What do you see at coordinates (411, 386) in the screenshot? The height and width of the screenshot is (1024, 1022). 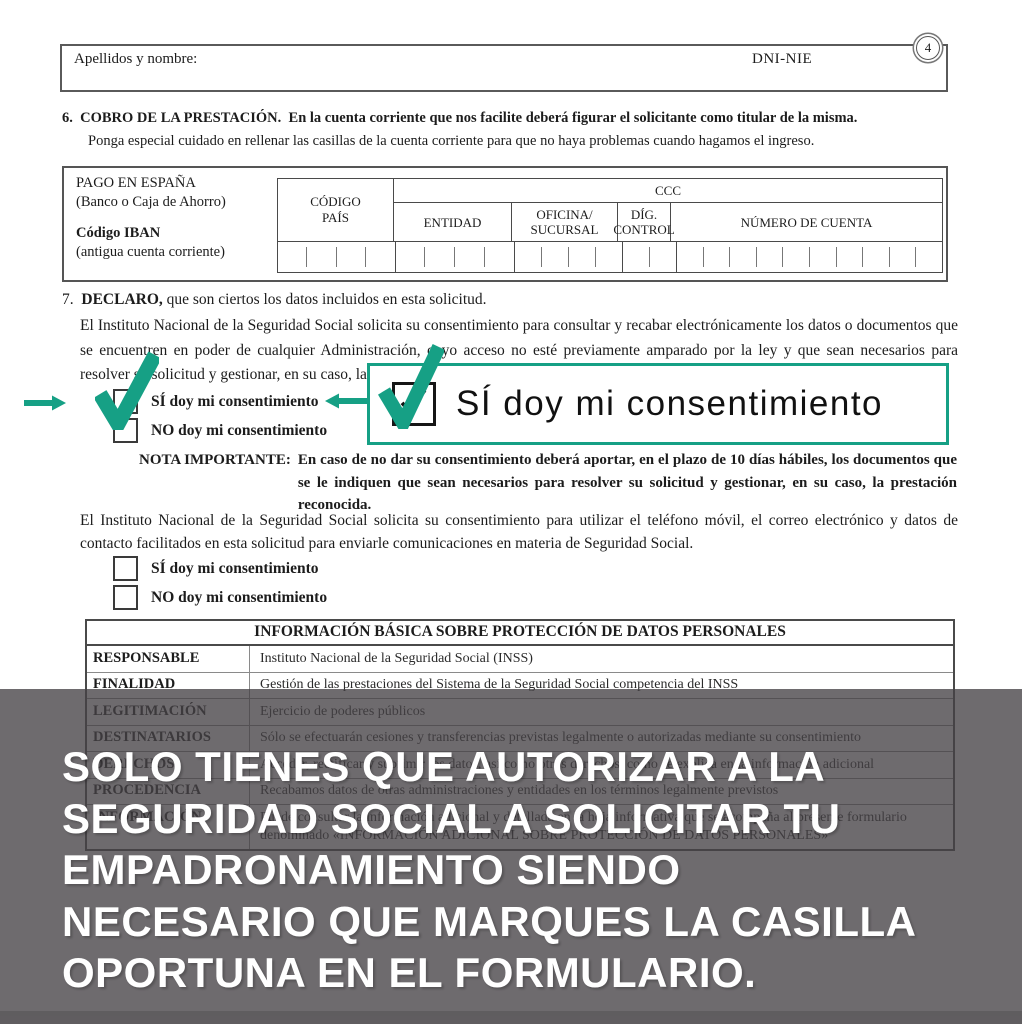 I see `green-check-icon` at bounding box center [411, 386].